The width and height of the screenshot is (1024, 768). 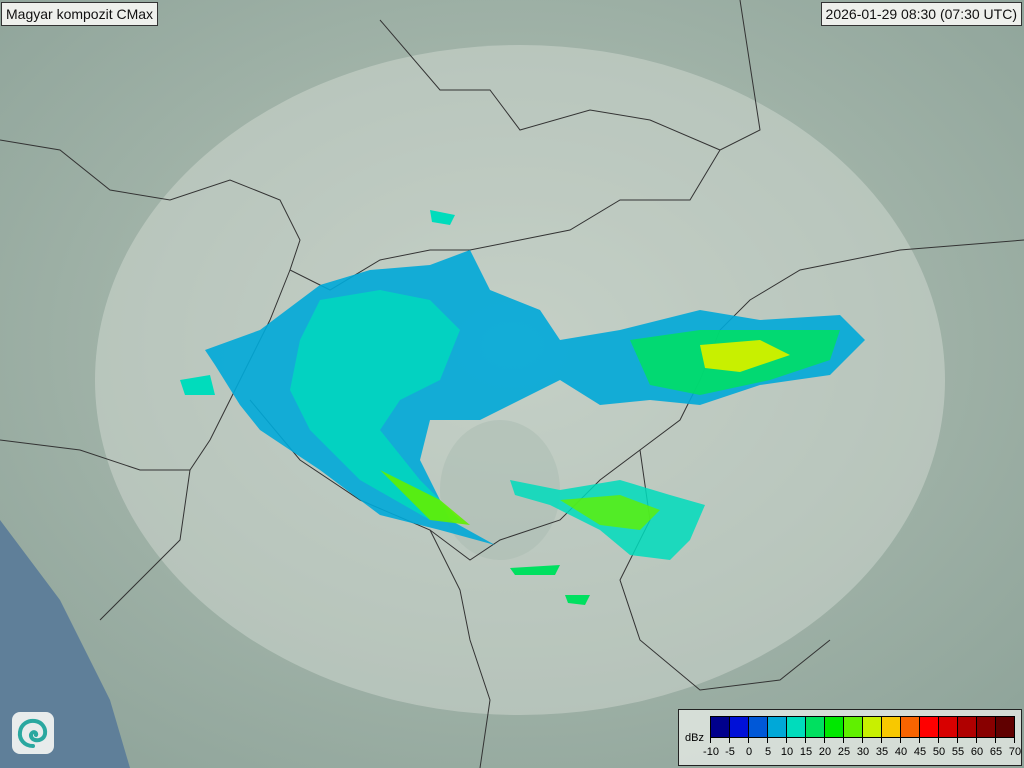 I want to click on legend-tick-label: 25, so click(x=844, y=752).